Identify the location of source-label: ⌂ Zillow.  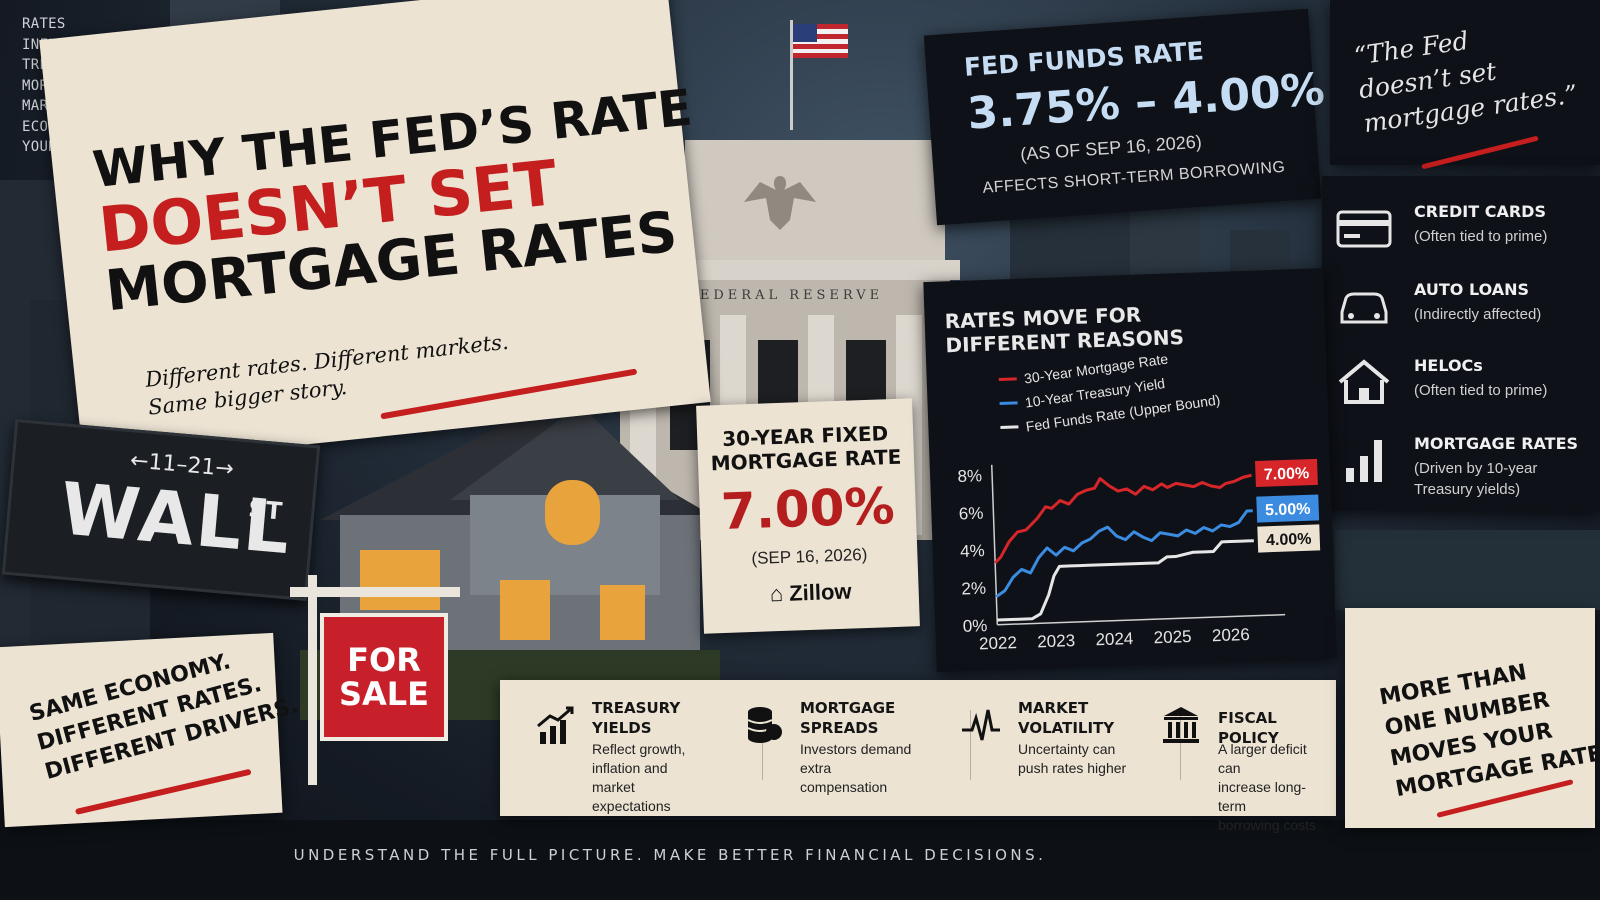
(810, 593).